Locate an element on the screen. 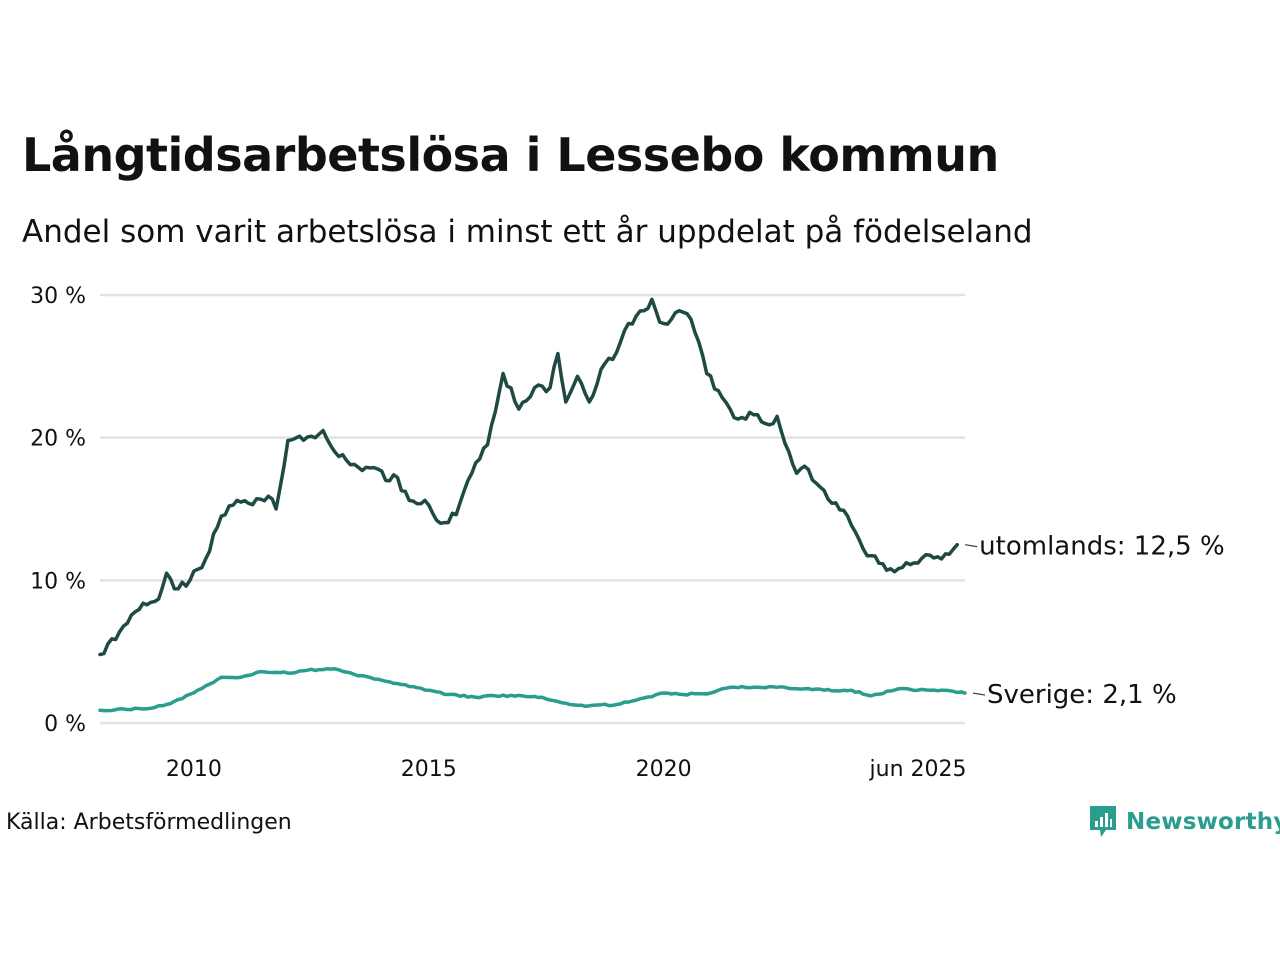 The width and height of the screenshot is (1280, 960). x-tick-label: 2020 is located at coordinates (664, 769).